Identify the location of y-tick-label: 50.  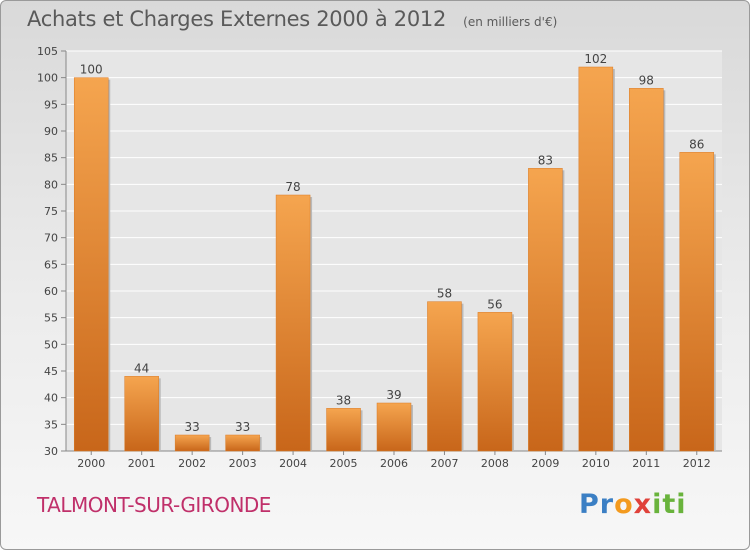
(51, 344).